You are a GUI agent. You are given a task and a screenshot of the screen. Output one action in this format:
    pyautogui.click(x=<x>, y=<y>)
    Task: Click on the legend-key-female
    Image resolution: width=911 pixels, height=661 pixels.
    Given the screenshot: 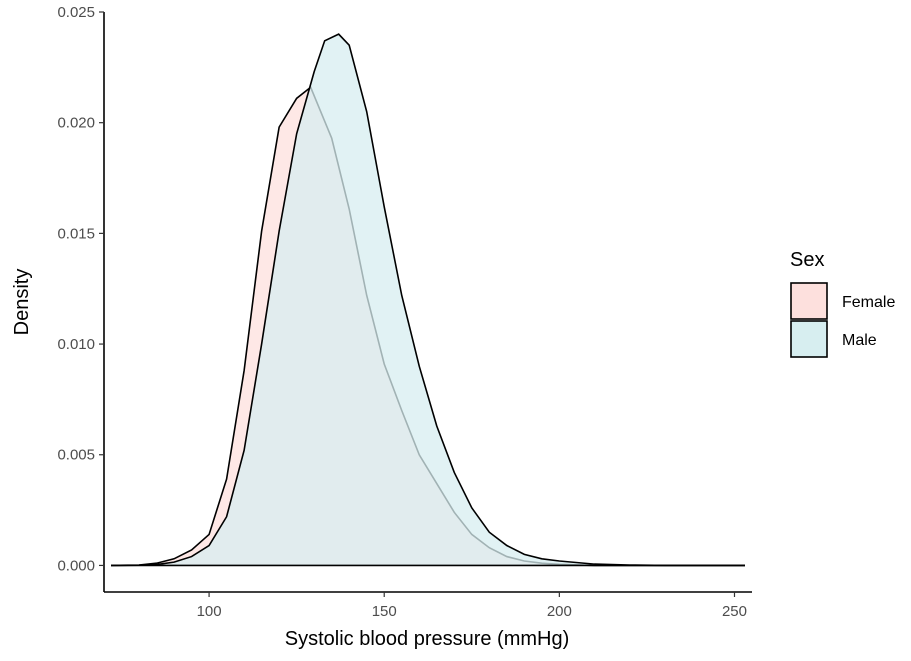 What is the action you would take?
    pyautogui.click(x=809, y=301)
    